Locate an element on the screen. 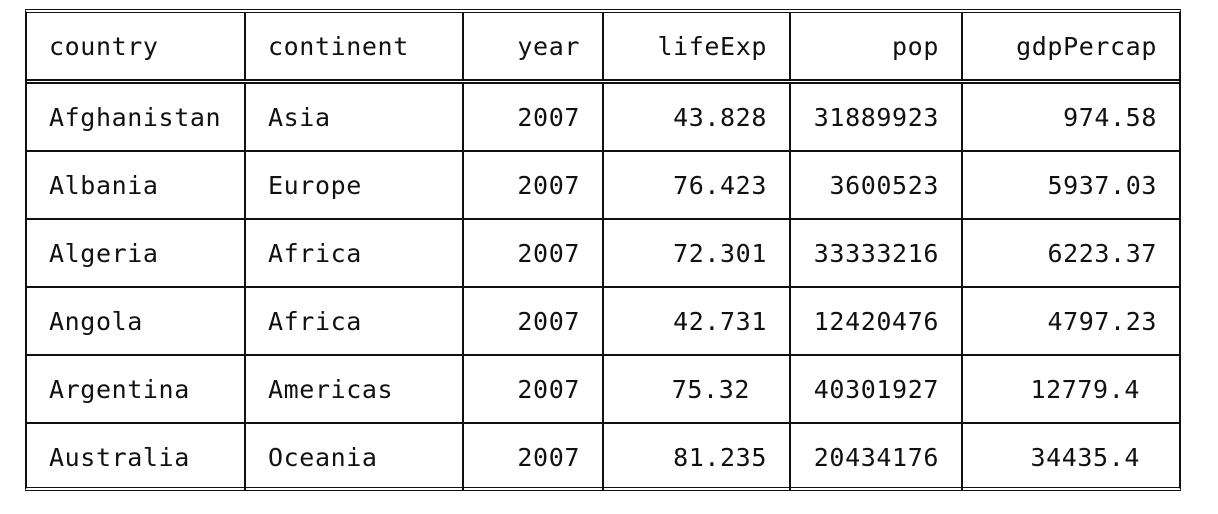 The image size is (1218, 514). cell-continent: Americas is located at coordinates (354, 389).